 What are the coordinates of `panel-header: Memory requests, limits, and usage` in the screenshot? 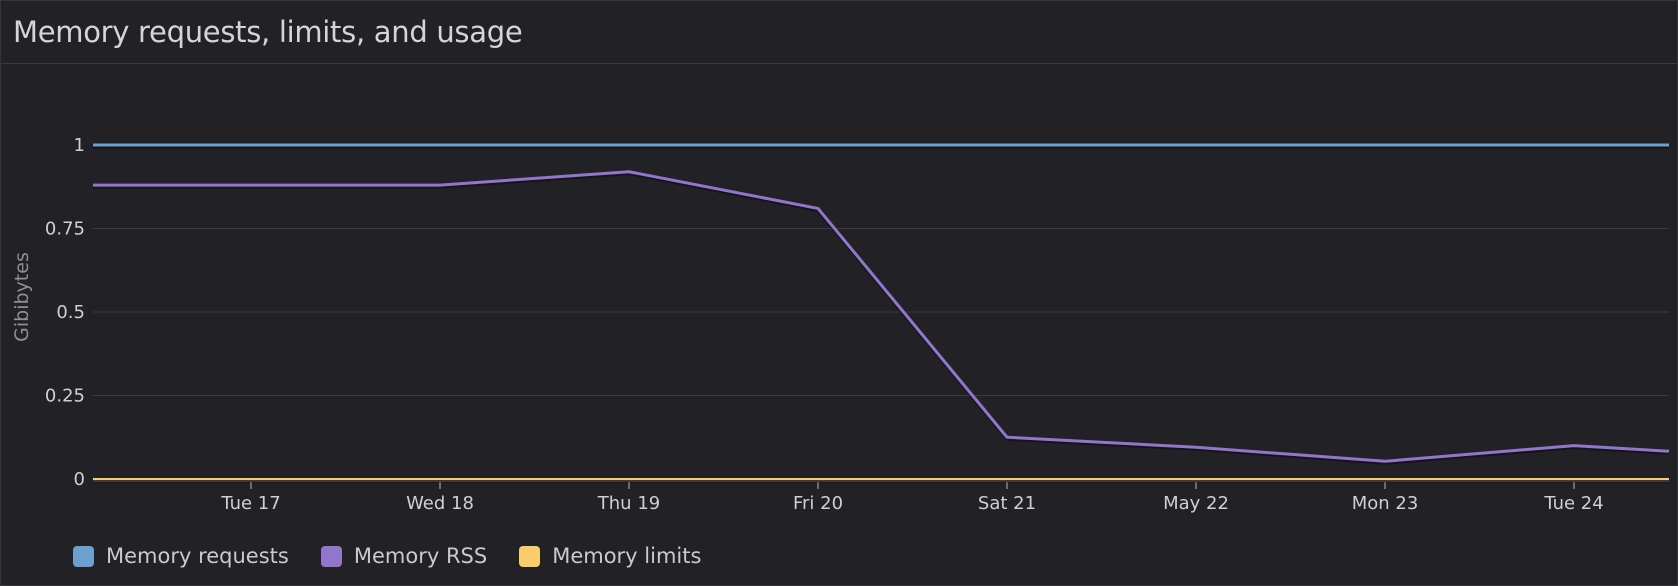 It's located at (839, 32).